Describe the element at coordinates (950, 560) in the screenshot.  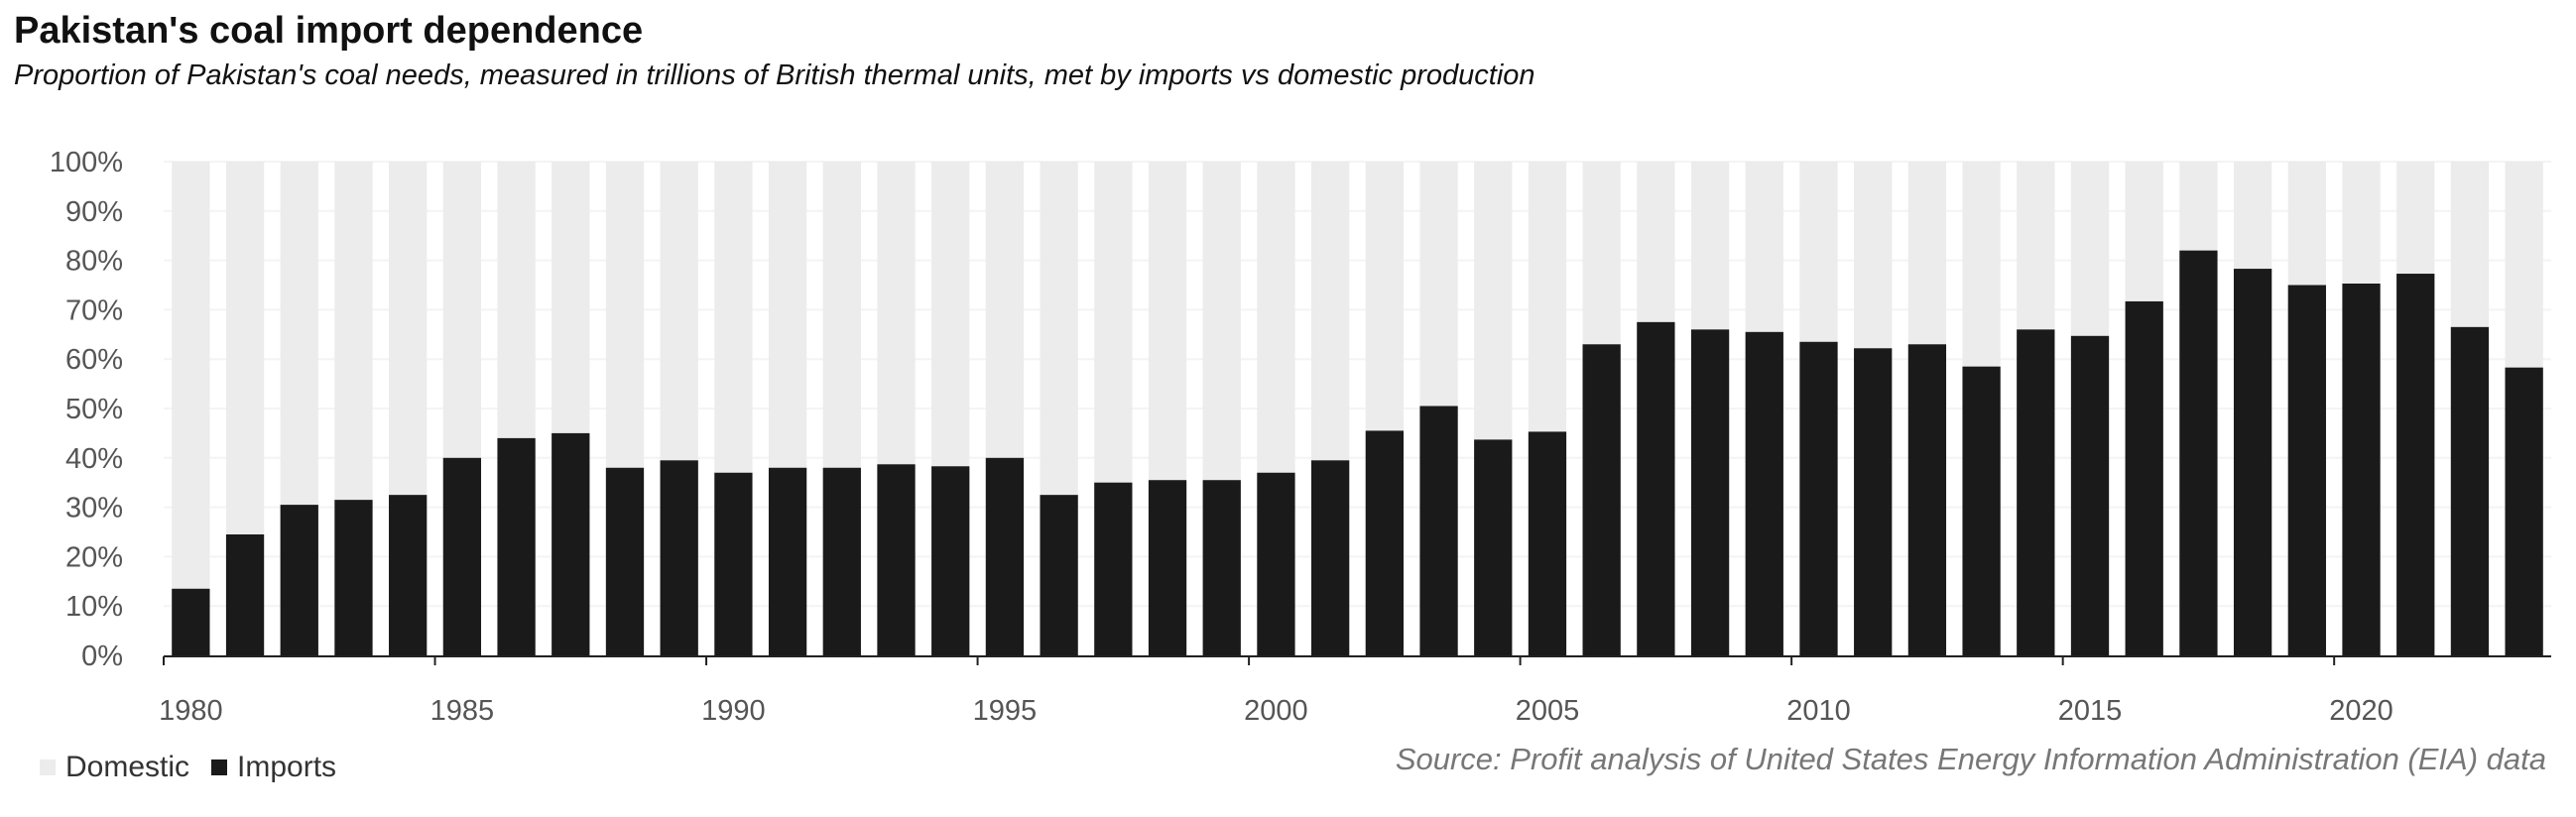
I see `bar-imports-1994` at that location.